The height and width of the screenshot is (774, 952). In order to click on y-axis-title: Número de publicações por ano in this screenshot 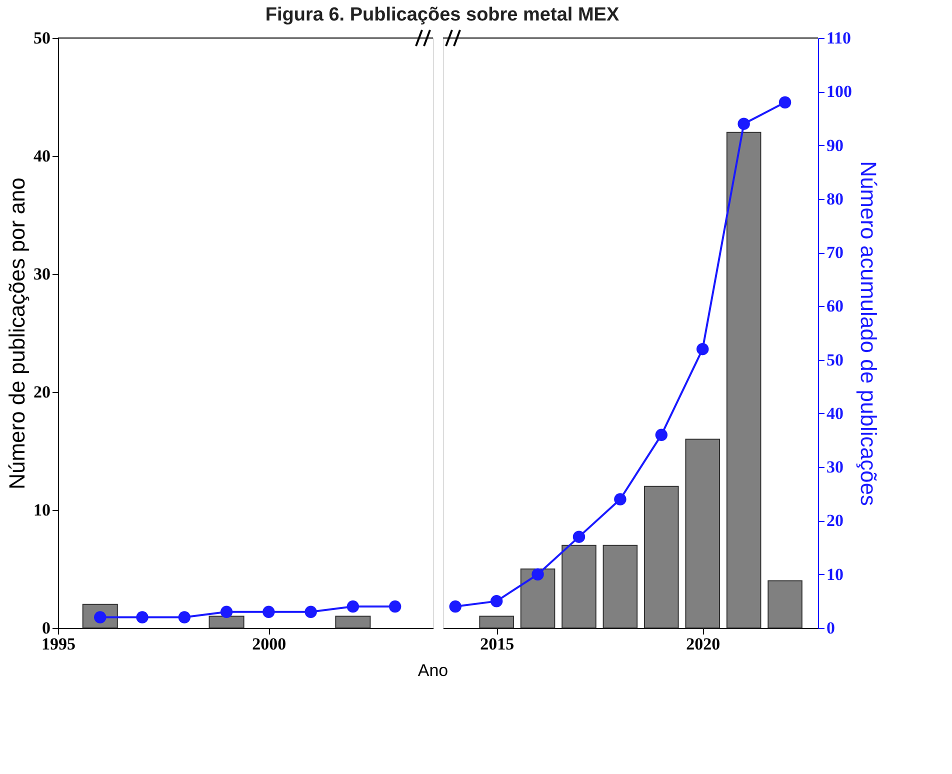, I will do `click(17, 334)`.